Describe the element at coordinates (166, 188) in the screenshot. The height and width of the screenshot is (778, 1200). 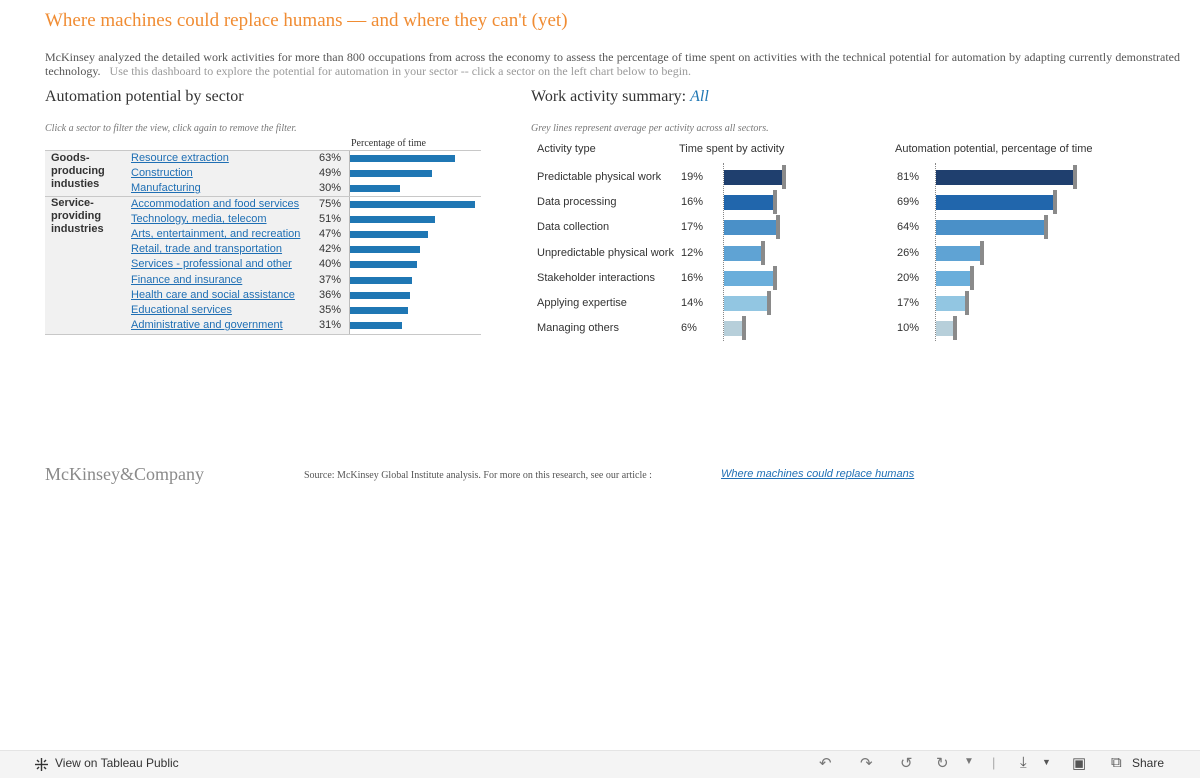
I see `sector-link: Manufacturing` at that location.